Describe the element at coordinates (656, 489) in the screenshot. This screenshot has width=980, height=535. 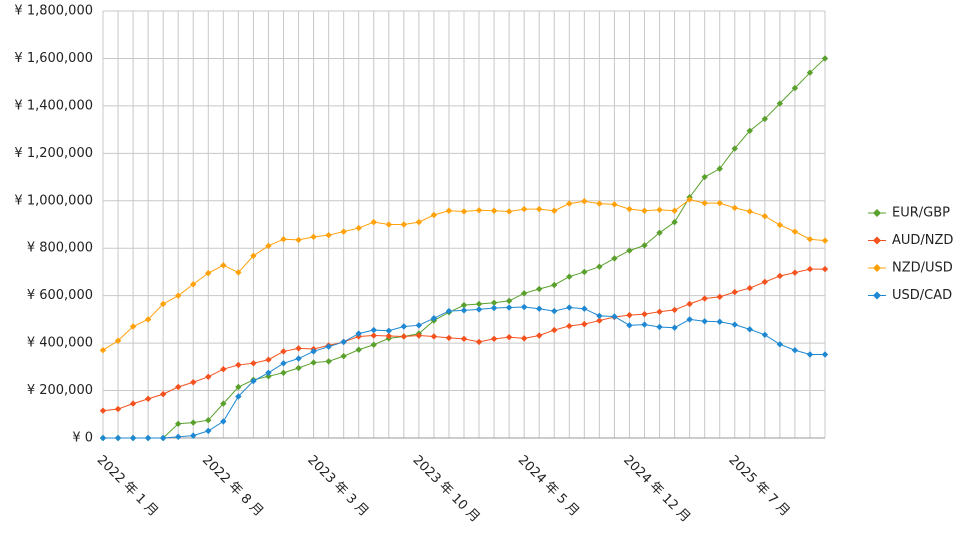
I see `x-tick-label: 2024 年 12 月` at that location.